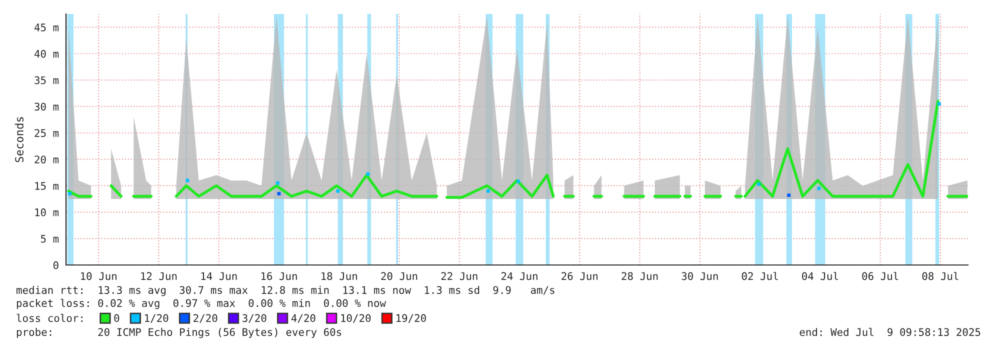 This screenshot has width=997, height=347. I want to click on x-tick-label: 30 Jun, so click(700, 276).